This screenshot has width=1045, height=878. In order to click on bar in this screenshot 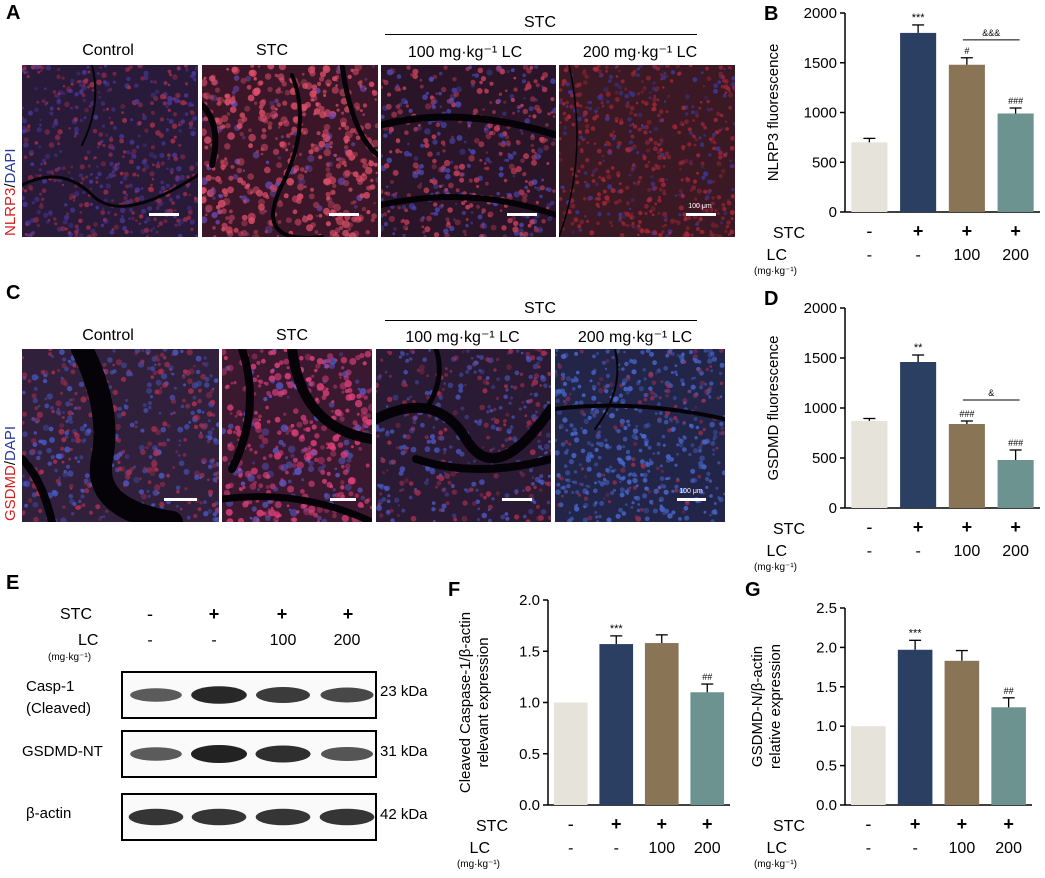, I will do `click(570, 753)`.